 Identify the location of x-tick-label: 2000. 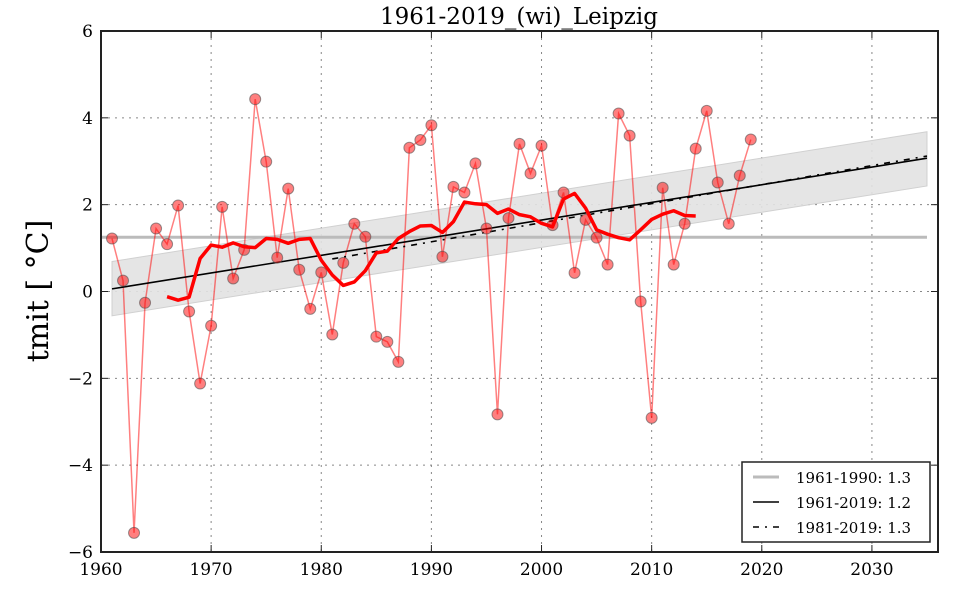
(541, 570).